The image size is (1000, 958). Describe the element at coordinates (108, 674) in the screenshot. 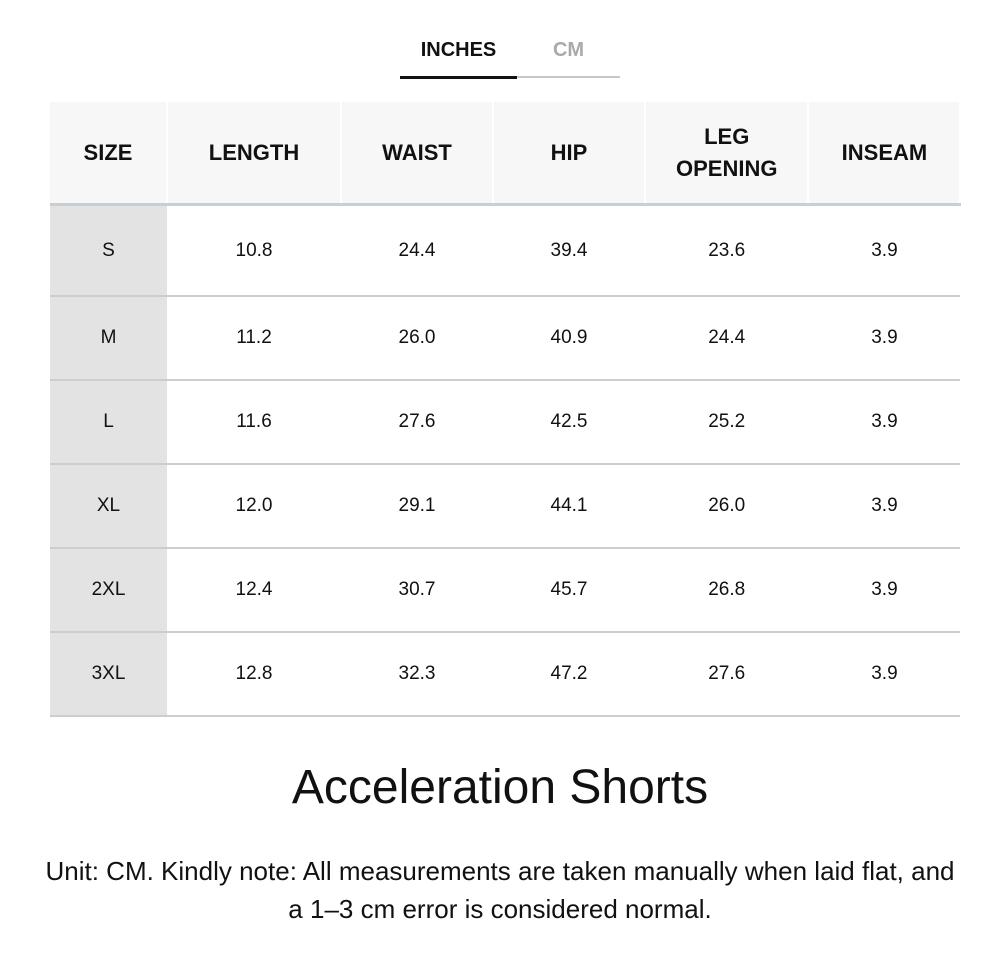

I see `size-cell: 3XL` at that location.